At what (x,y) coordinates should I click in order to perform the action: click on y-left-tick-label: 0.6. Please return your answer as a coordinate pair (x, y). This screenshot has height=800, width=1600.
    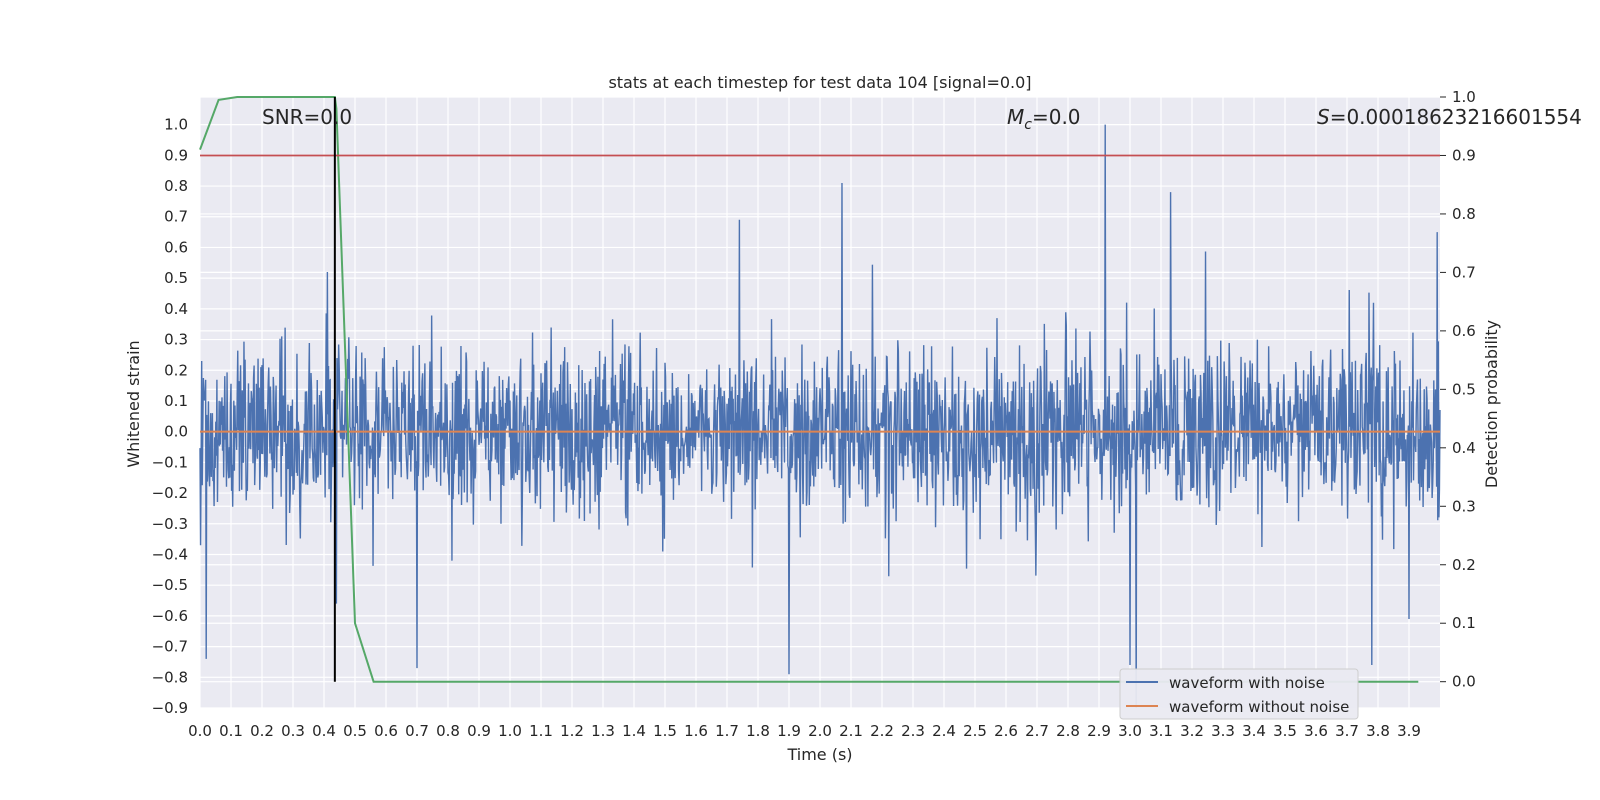
    Looking at the image, I should click on (176, 247).